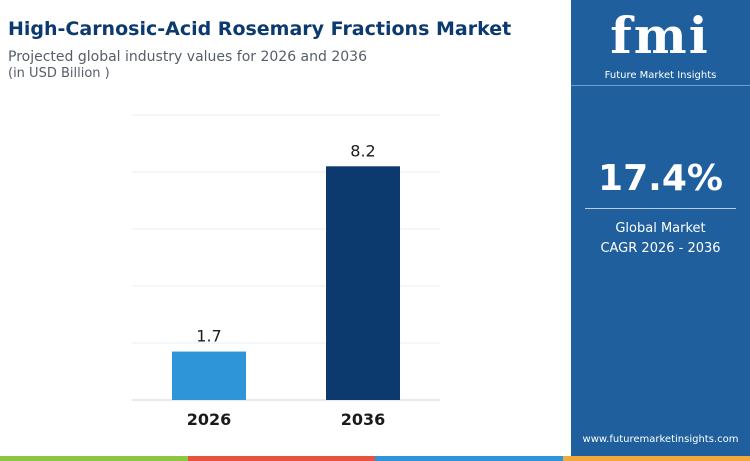  What do you see at coordinates (286, 419) in the screenshot?
I see `x-tick-labels: 2026 2036` at bounding box center [286, 419].